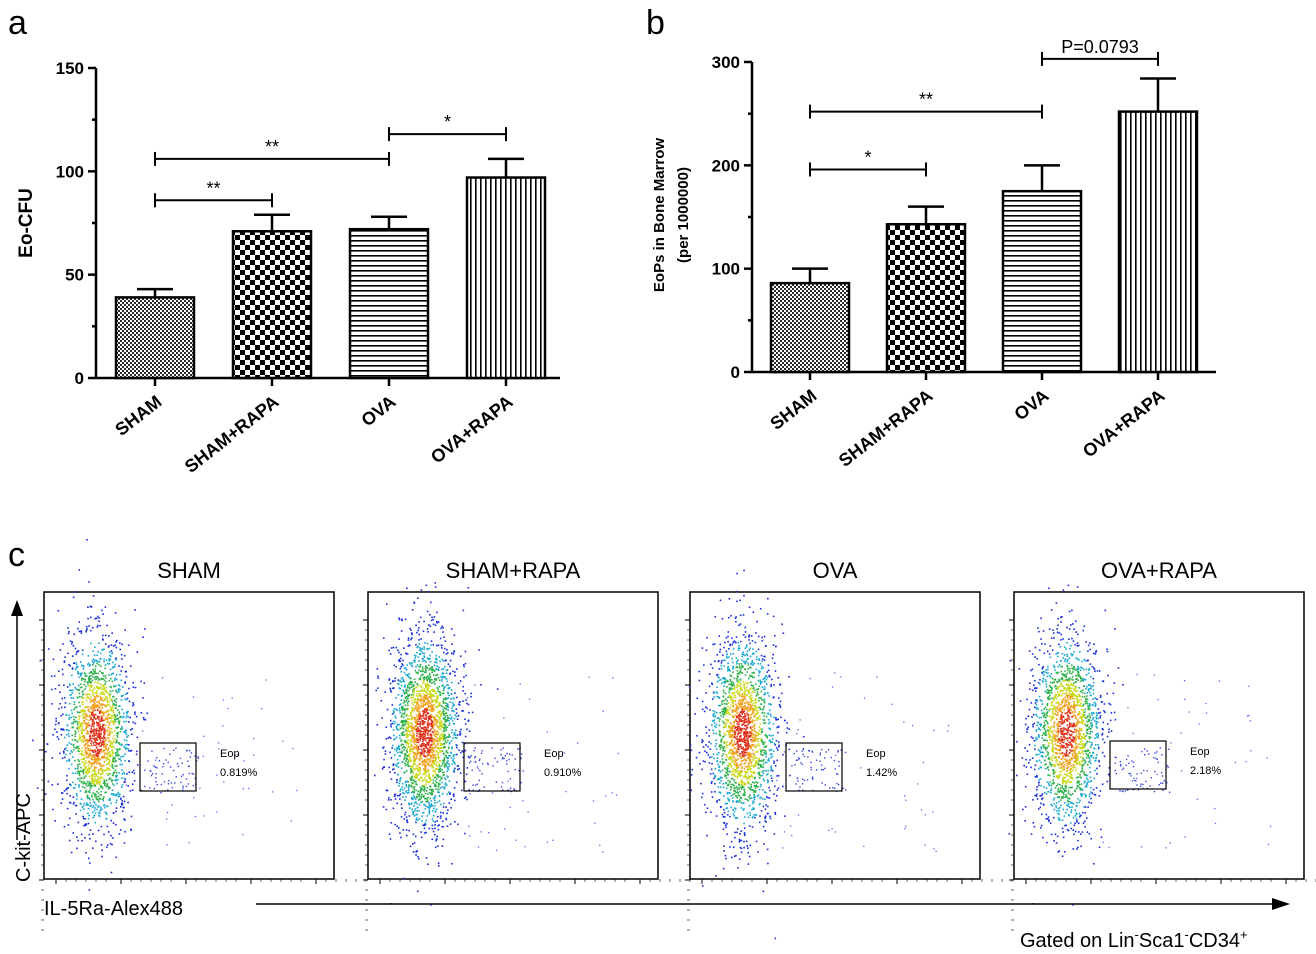 Image resolution: width=1316 pixels, height=954 pixels. What do you see at coordinates (867, 157) in the screenshot?
I see `b-sig-label: *` at bounding box center [867, 157].